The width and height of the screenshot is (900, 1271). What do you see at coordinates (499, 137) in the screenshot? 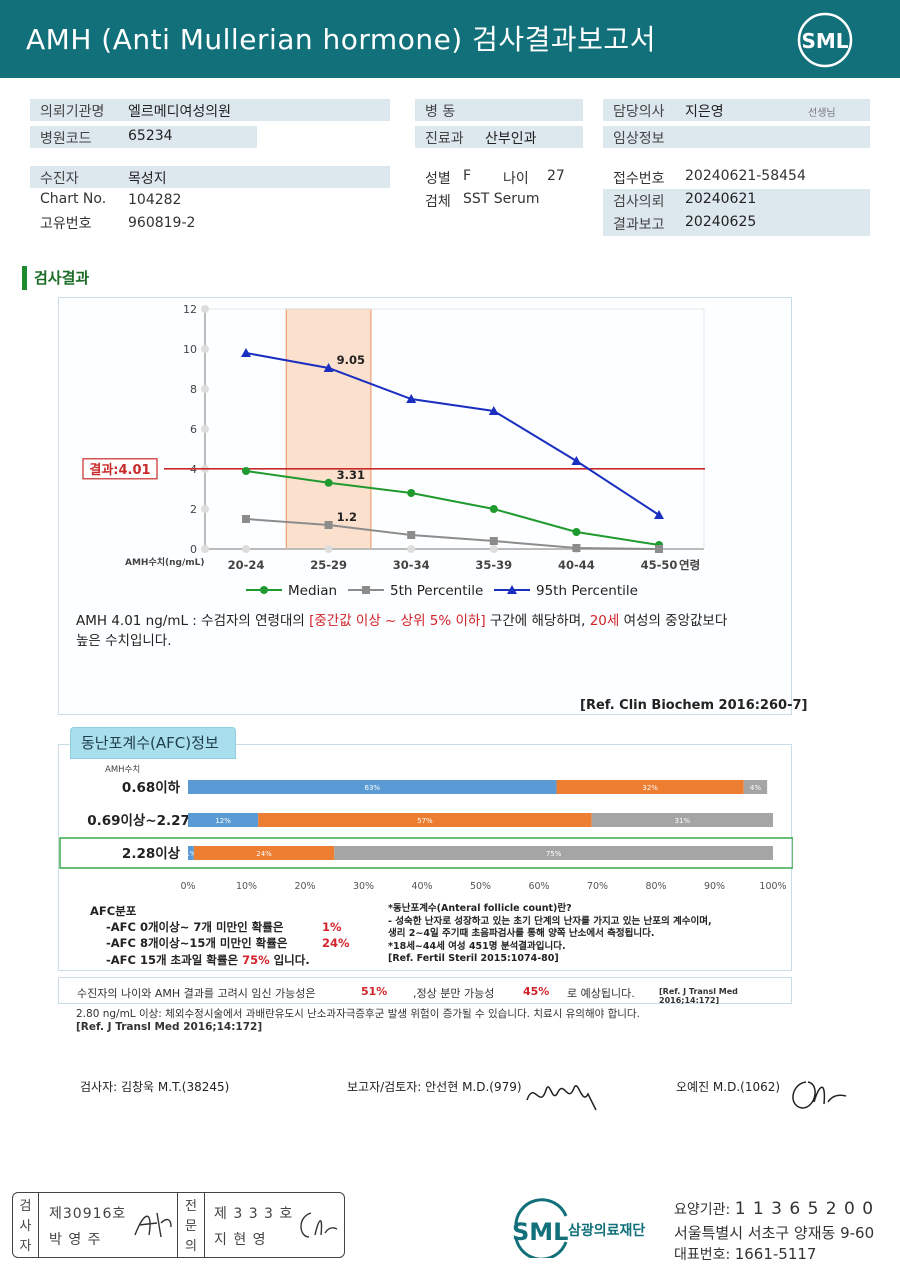
I see `dept-row: 진료과 산부인과` at bounding box center [499, 137].